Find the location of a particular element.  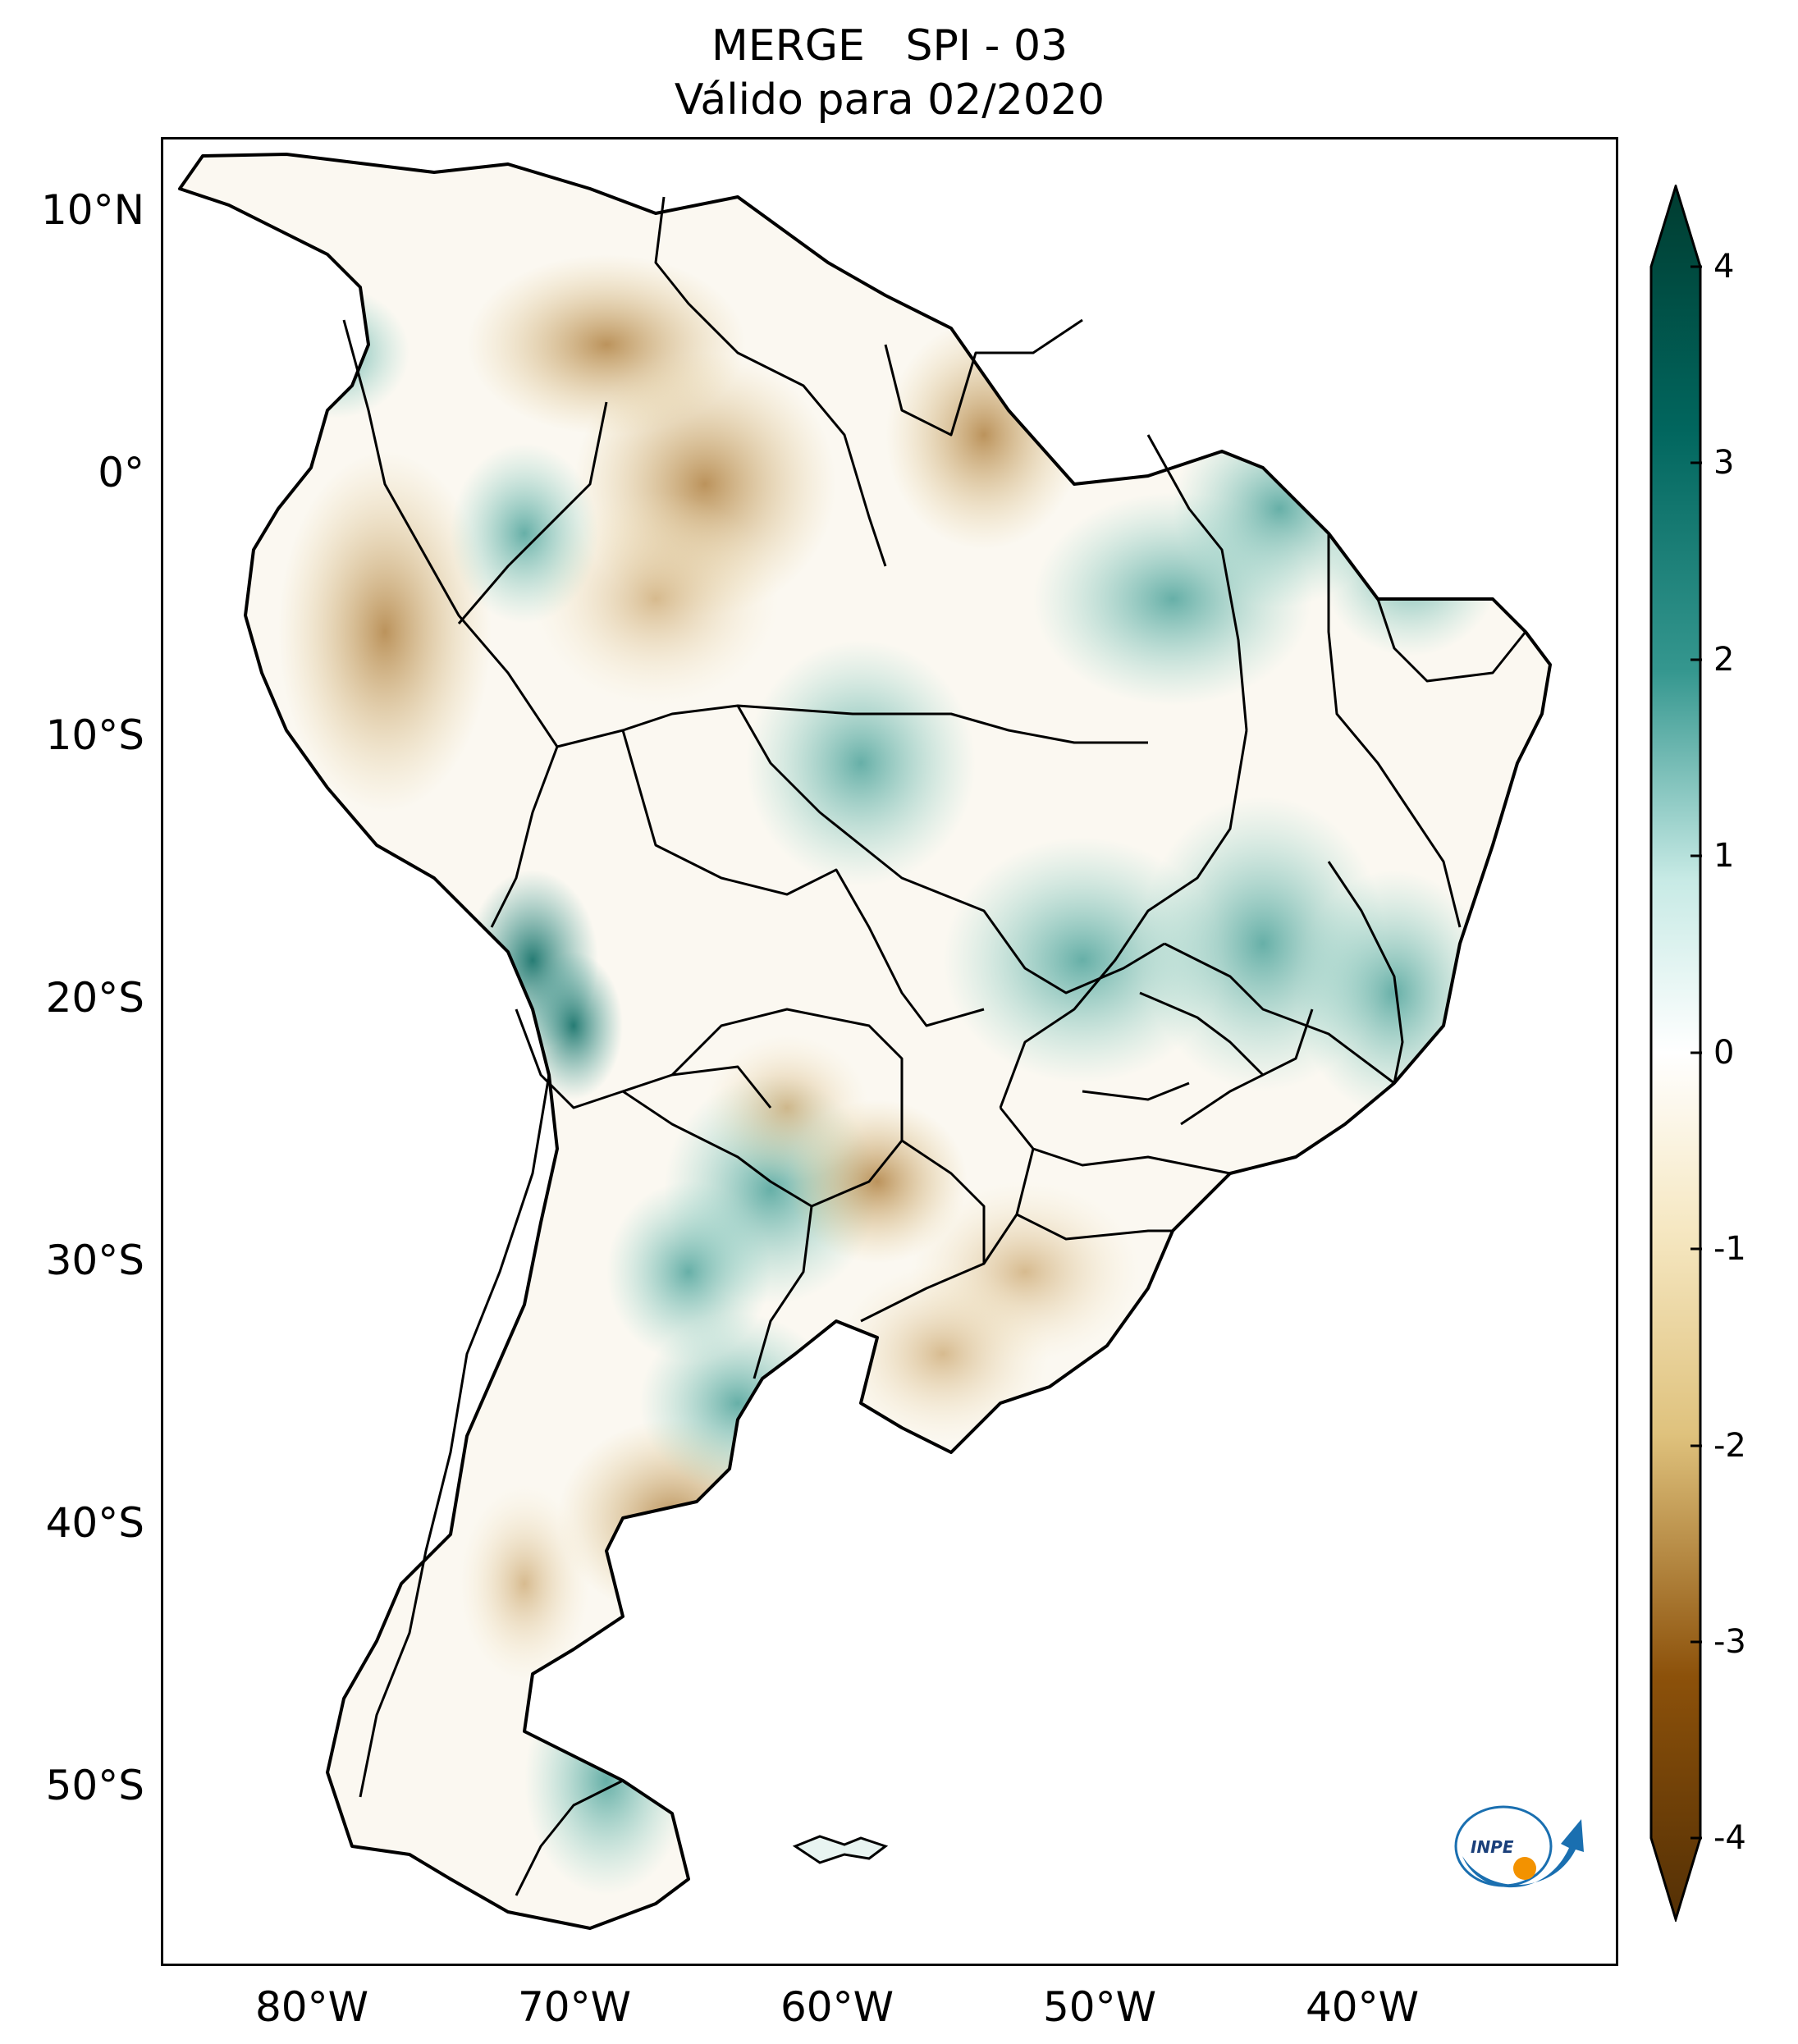

map-subtitle: Válido para 02/2020 is located at coordinates (889, 100).